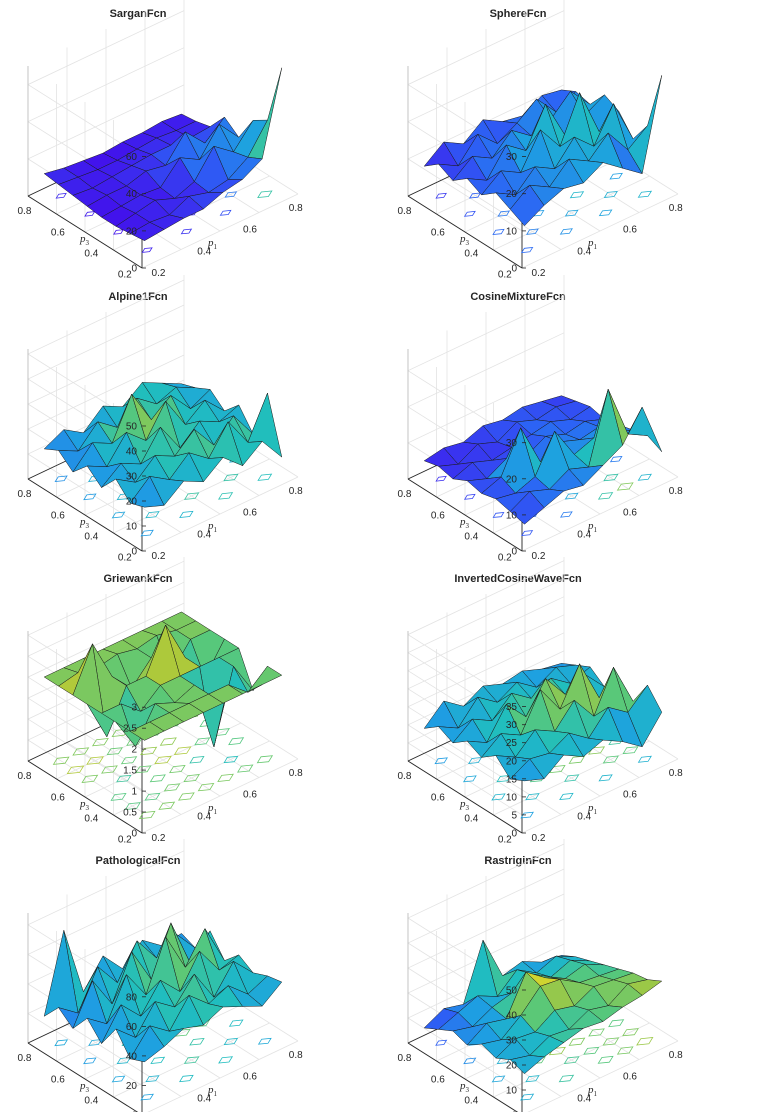 Image resolution: width=758 pixels, height=1112 pixels. What do you see at coordinates (512, 231) in the screenshot?
I see `z-tick-label: 10` at bounding box center [512, 231].